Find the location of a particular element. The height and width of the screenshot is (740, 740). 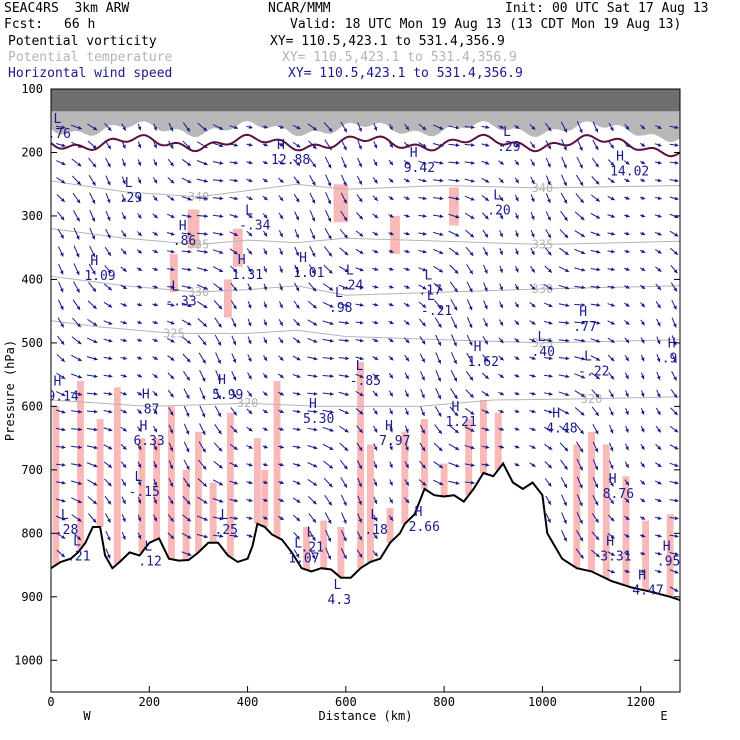

x-axis-label: Distance (km) is located at coordinates (366, 716).